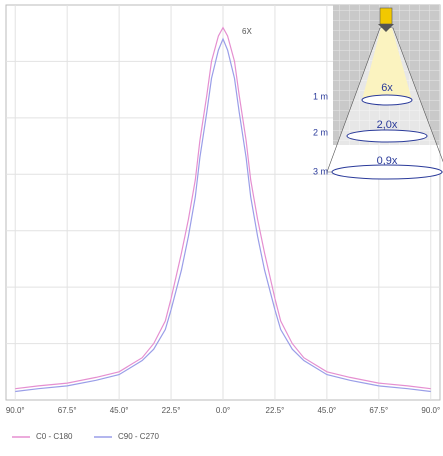  Describe the element at coordinates (320, 171) in the screenshot. I see `distance-label: 3 m` at that location.